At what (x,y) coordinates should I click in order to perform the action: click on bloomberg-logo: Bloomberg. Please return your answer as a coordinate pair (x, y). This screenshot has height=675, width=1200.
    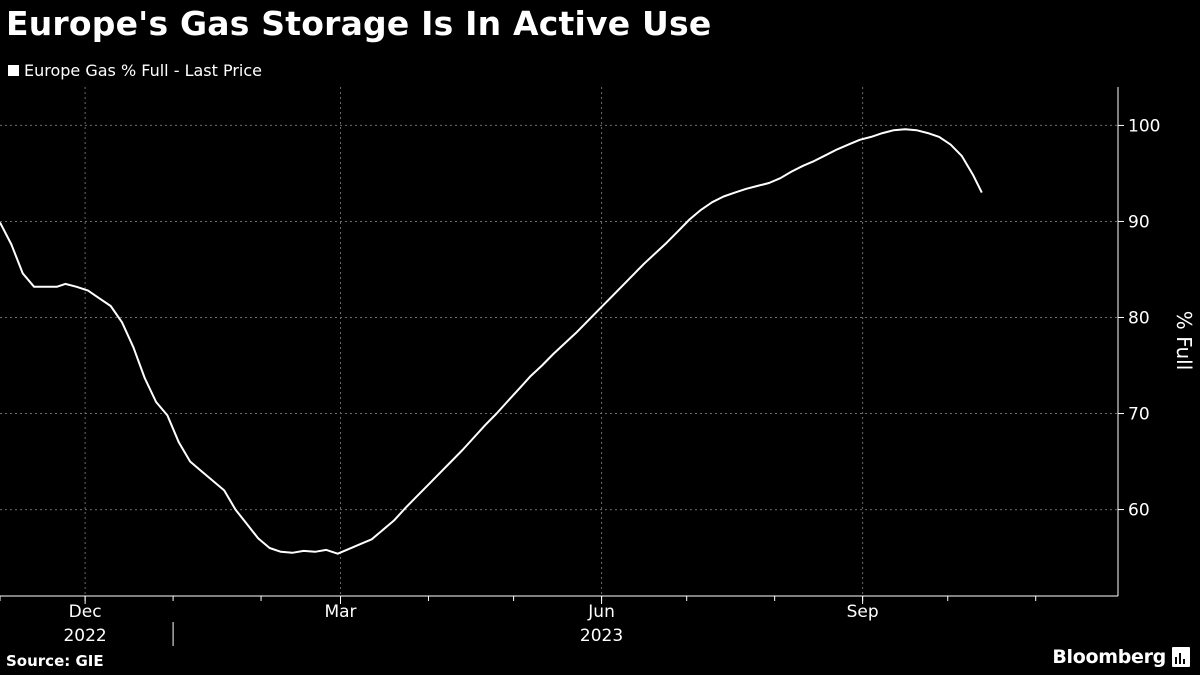
    Looking at the image, I should click on (1121, 657).